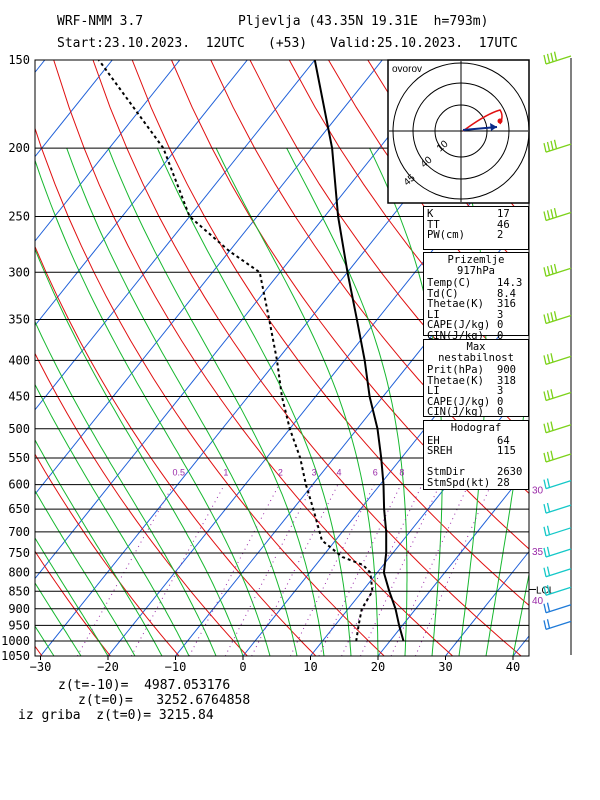 The width and height of the screenshot is (600, 800). What do you see at coordinates (476, 402) in the screenshot?
I see `index-row: CAPE(J/kg) 0` at bounding box center [476, 402].